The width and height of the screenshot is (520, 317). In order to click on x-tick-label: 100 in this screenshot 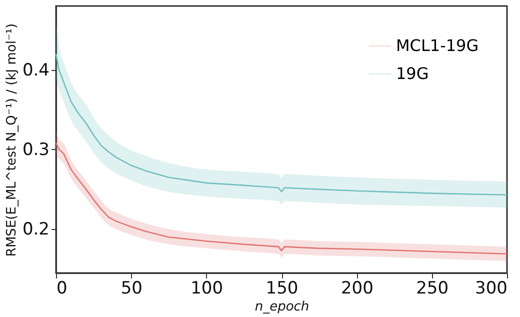, I will do `click(207, 288)`.